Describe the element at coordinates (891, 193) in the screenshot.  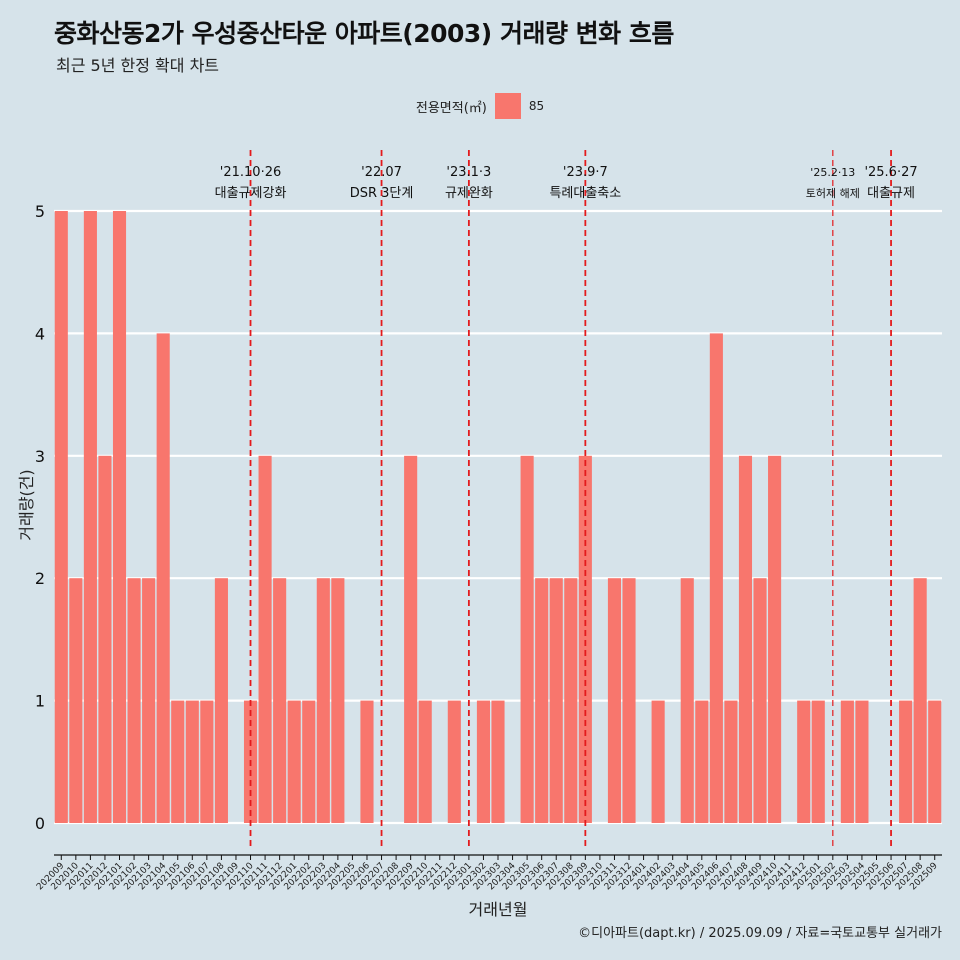
I see `event-label: 대출규제` at that location.